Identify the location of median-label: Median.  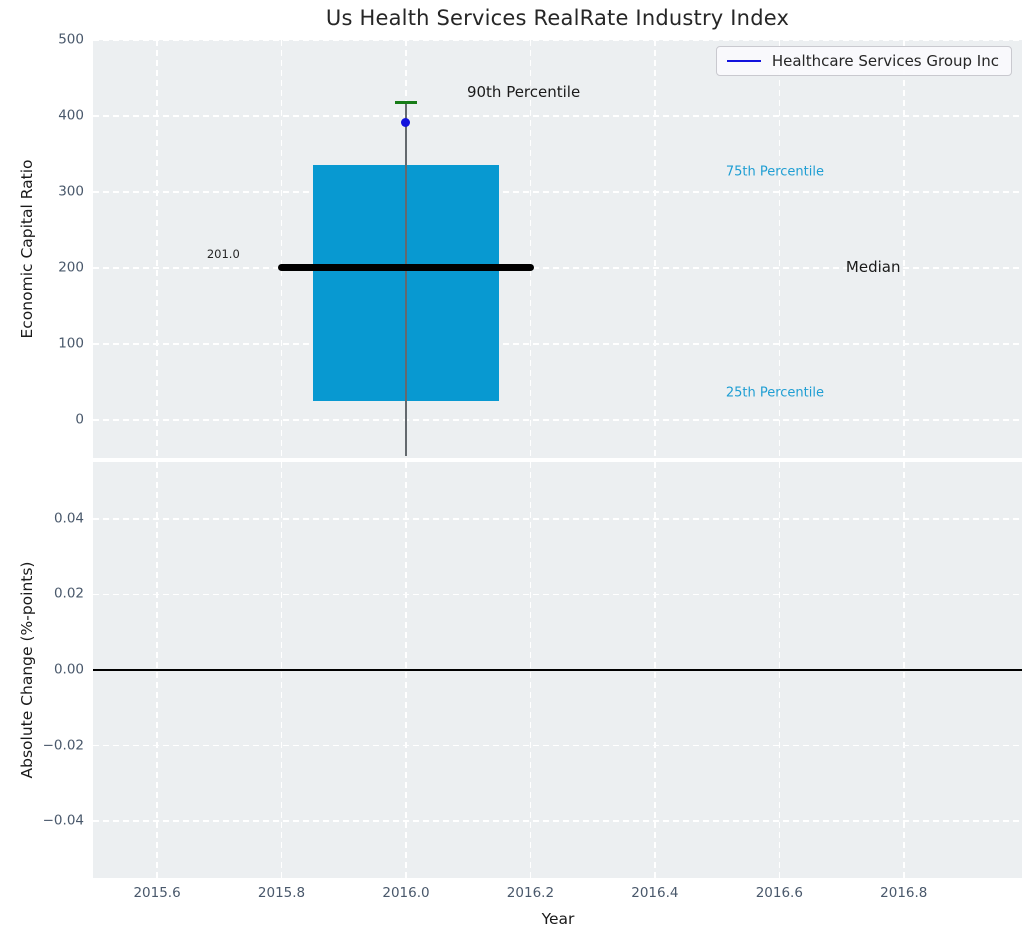
(873, 267).